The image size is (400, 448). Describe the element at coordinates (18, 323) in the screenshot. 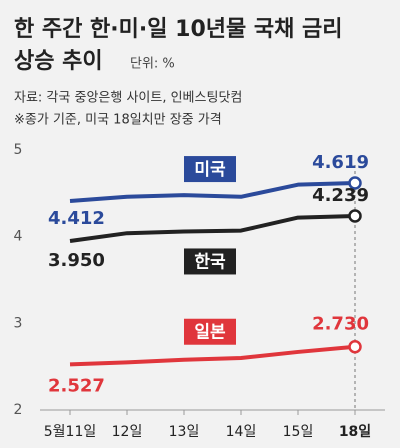

I see `y-tick-label: 3` at that location.